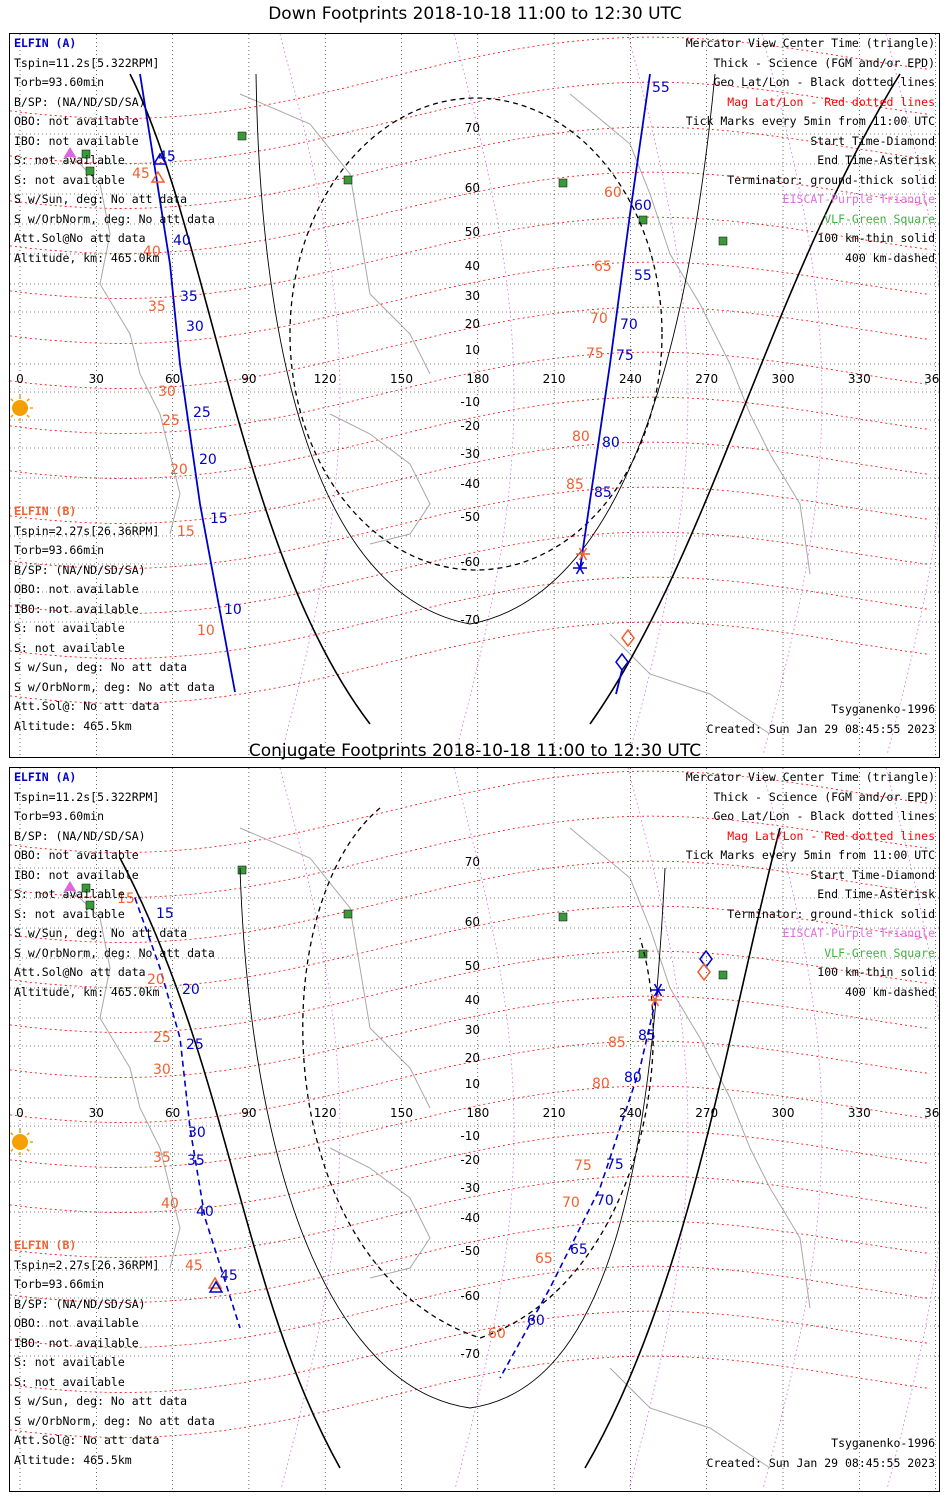 The height and width of the screenshot is (1500, 950). What do you see at coordinates (205, 1212) in the screenshot?
I see `elfin-a-track-label: 40` at bounding box center [205, 1212].